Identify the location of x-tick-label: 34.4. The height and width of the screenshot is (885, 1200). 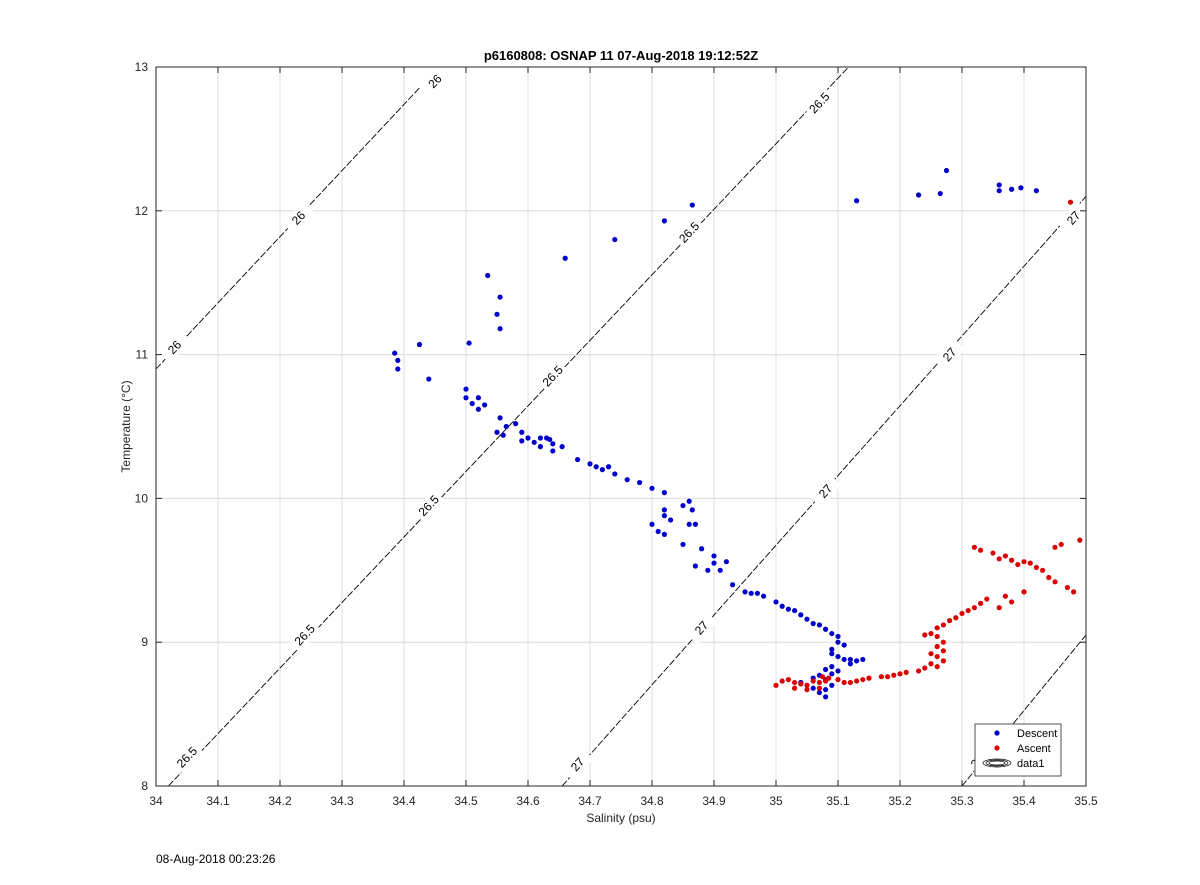
(404, 801).